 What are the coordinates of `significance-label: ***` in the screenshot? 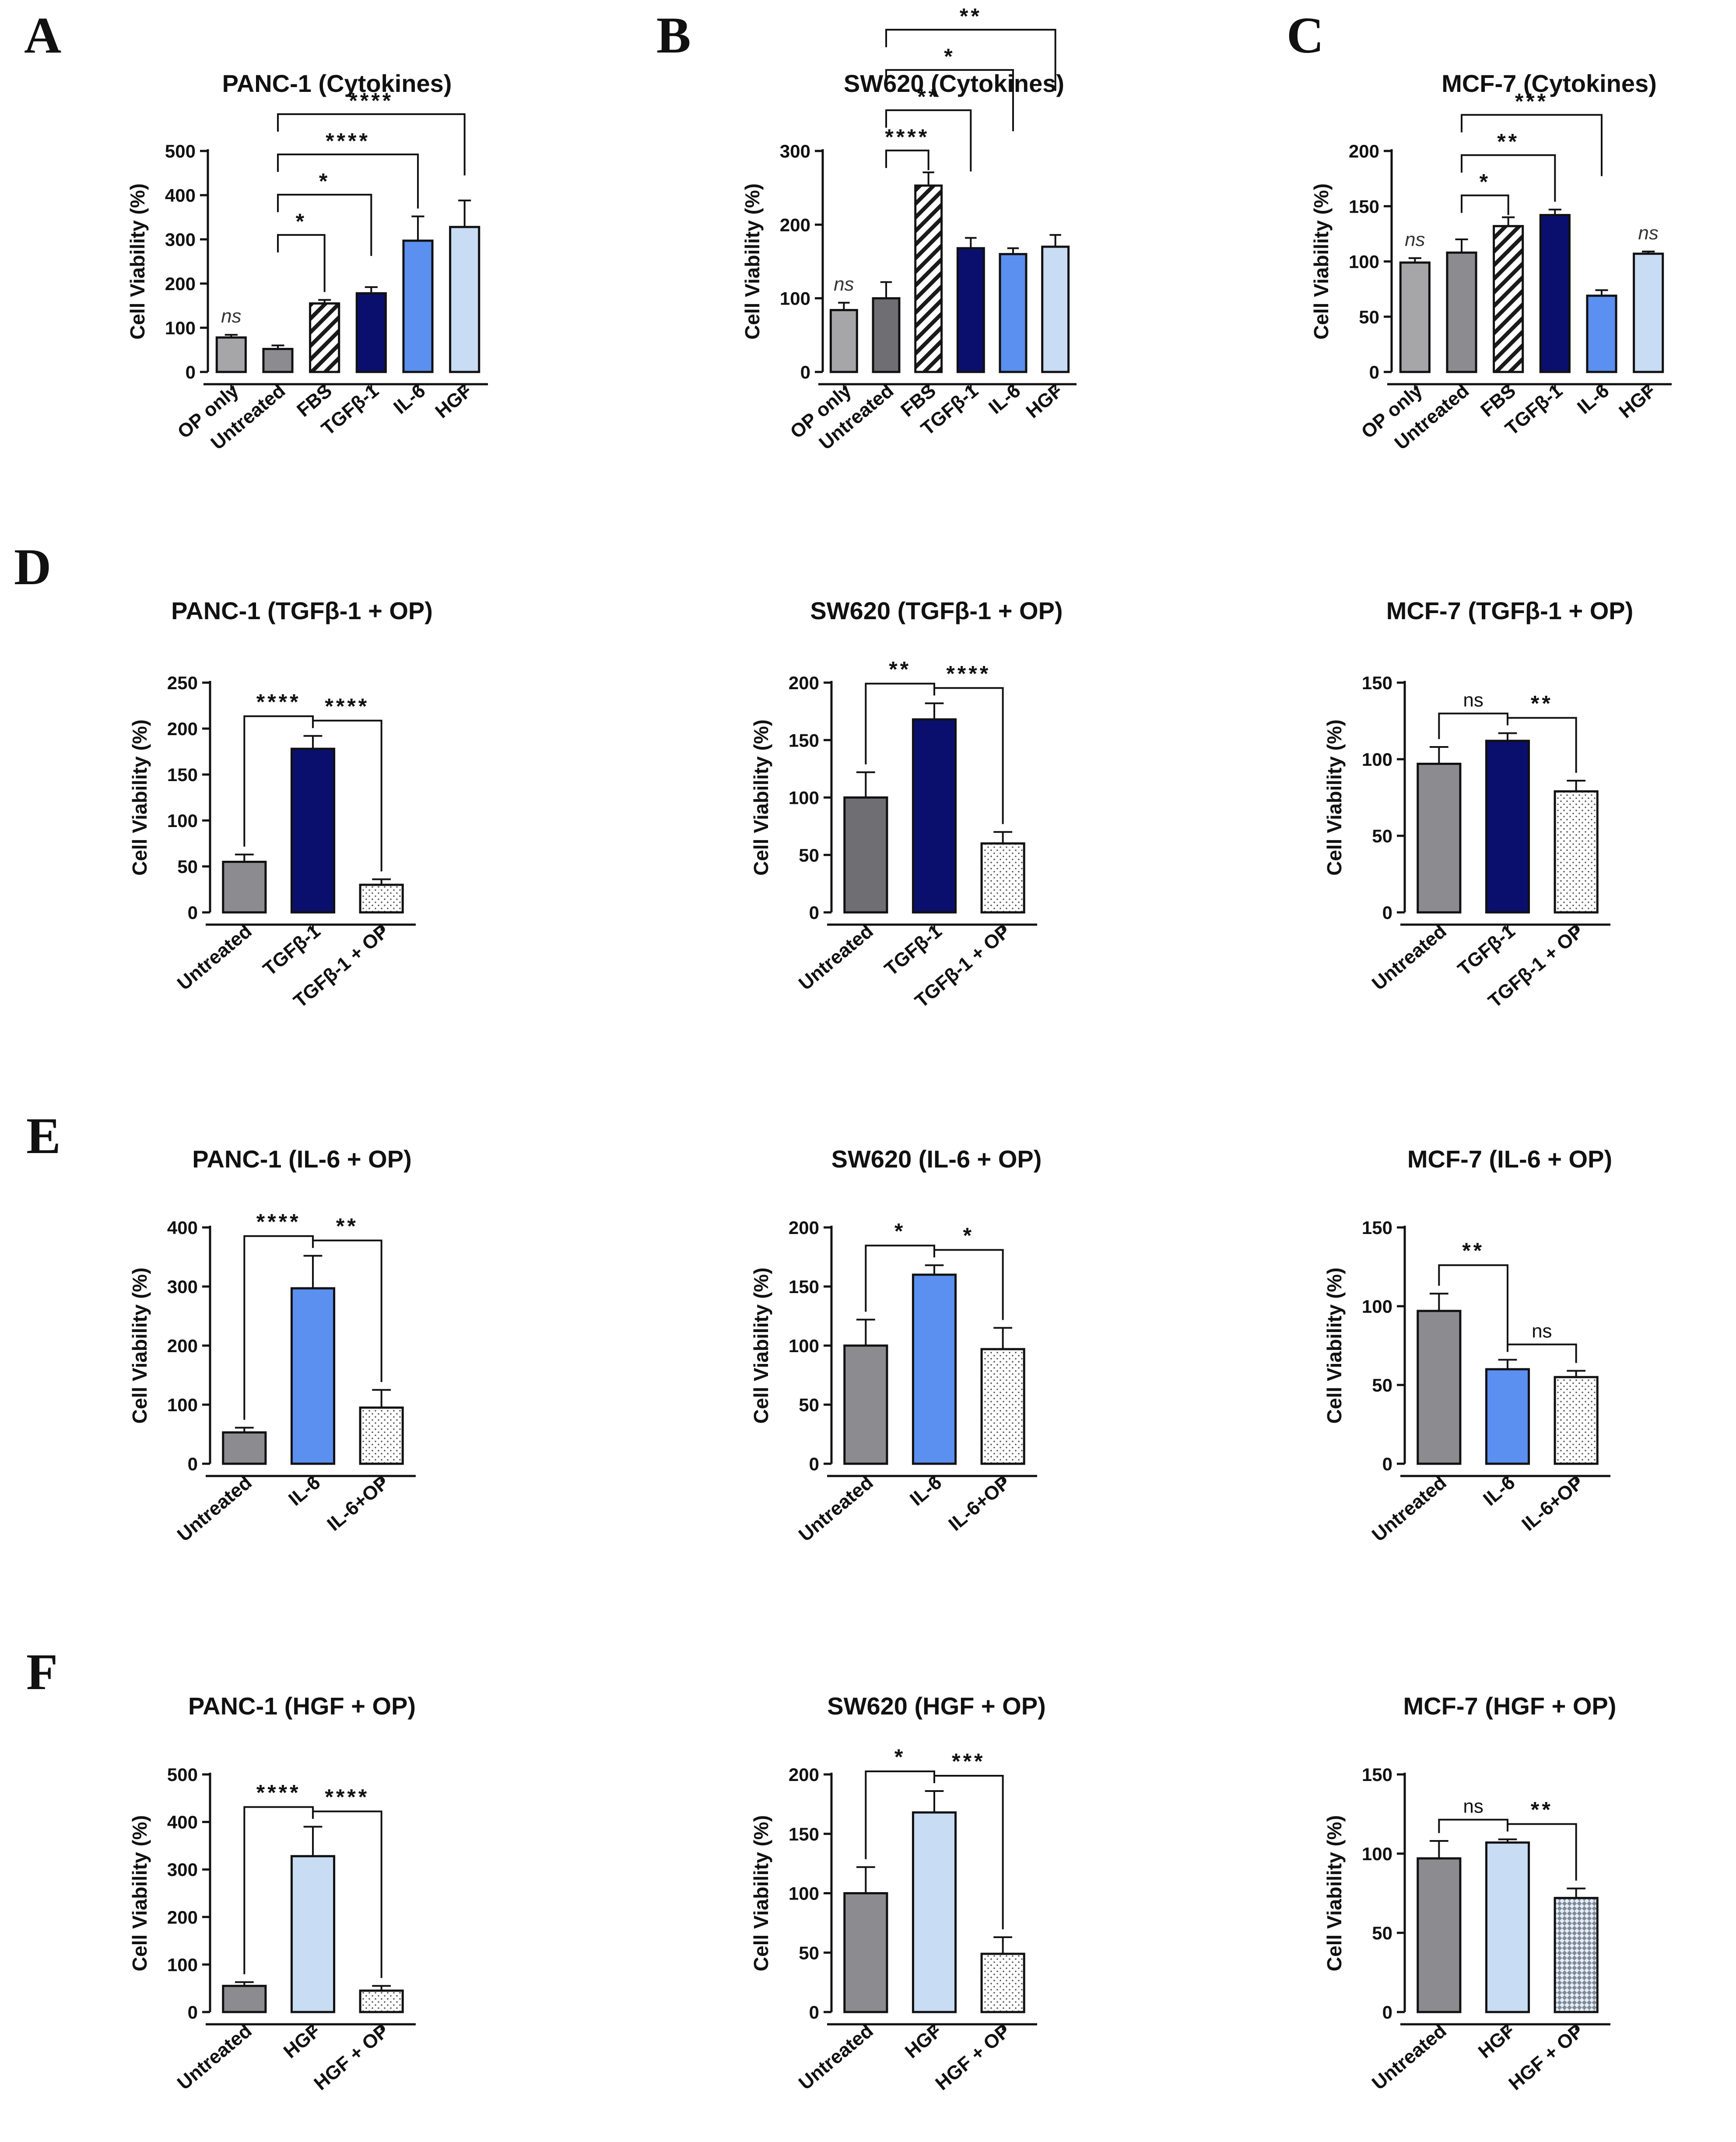 It's located at (968, 1761).